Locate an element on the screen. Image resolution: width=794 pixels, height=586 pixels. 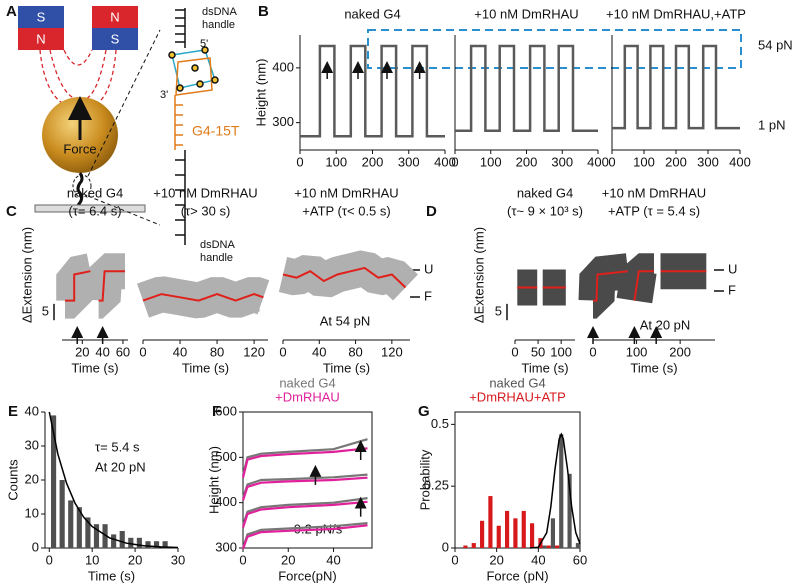
x-tick-label: 80 is located at coordinates (217, 351).